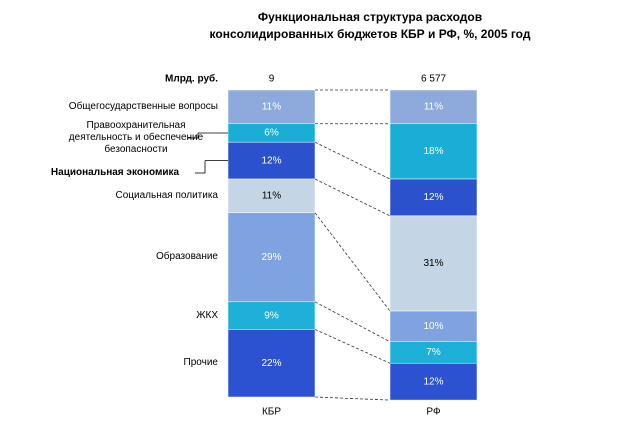 Image resolution: width=623 pixels, height=423 pixels. I want to click on data-label: 31%, so click(433, 263).